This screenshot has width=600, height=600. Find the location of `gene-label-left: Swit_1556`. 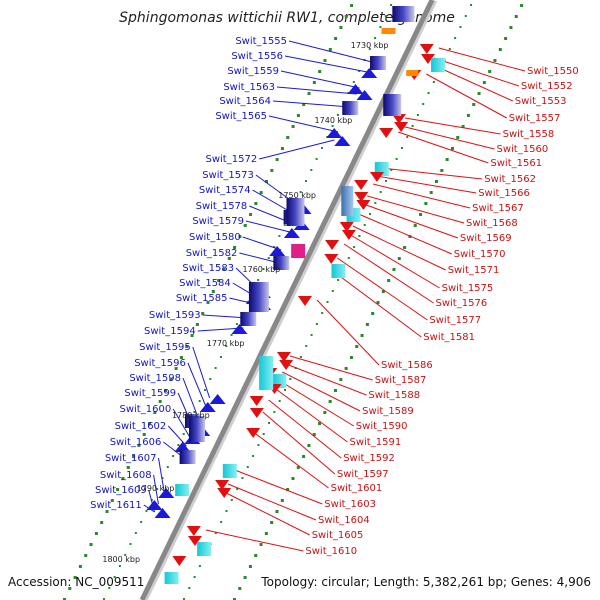

gene-label-left: Swit_1556 is located at coordinates (257, 56).